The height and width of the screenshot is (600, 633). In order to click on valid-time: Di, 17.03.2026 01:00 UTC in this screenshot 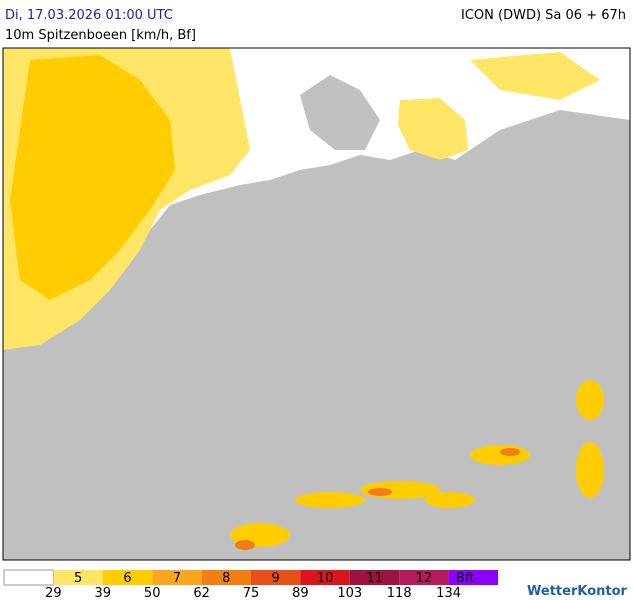, I will do `click(89, 15)`.